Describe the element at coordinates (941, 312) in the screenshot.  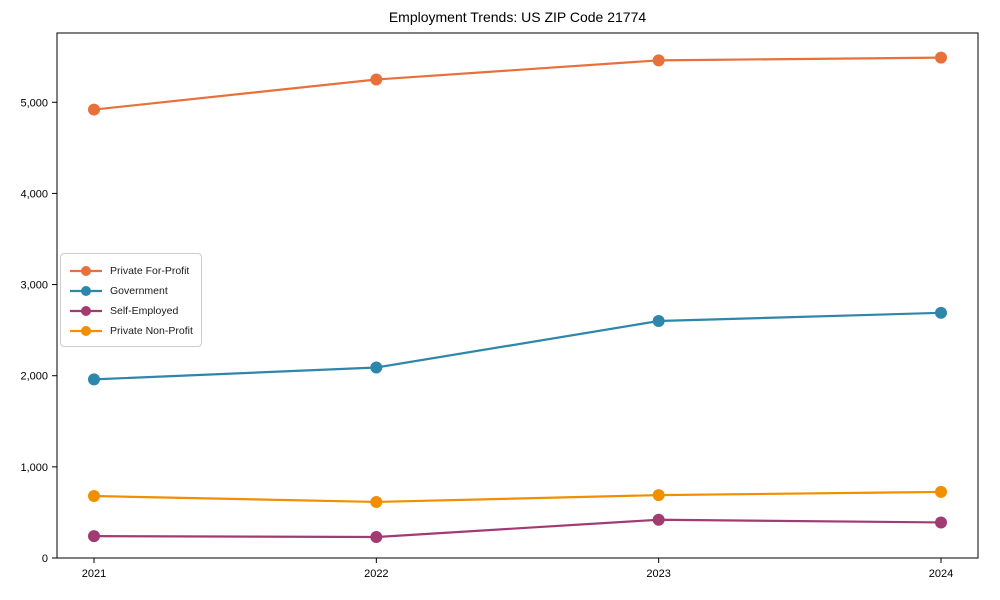
I see `data-point-government-2024` at that location.